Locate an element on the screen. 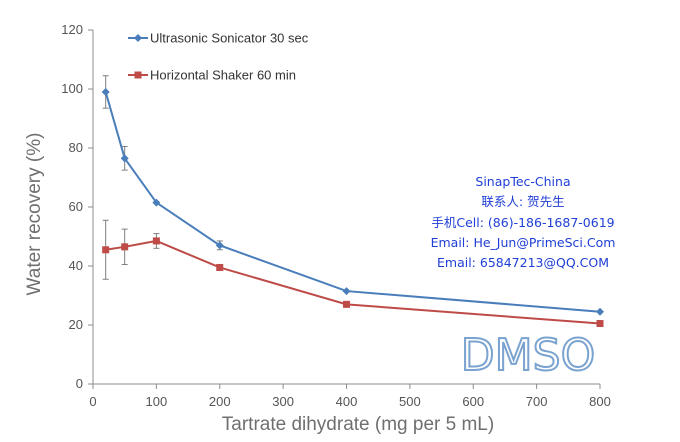  series-line is located at coordinates (353, 282).